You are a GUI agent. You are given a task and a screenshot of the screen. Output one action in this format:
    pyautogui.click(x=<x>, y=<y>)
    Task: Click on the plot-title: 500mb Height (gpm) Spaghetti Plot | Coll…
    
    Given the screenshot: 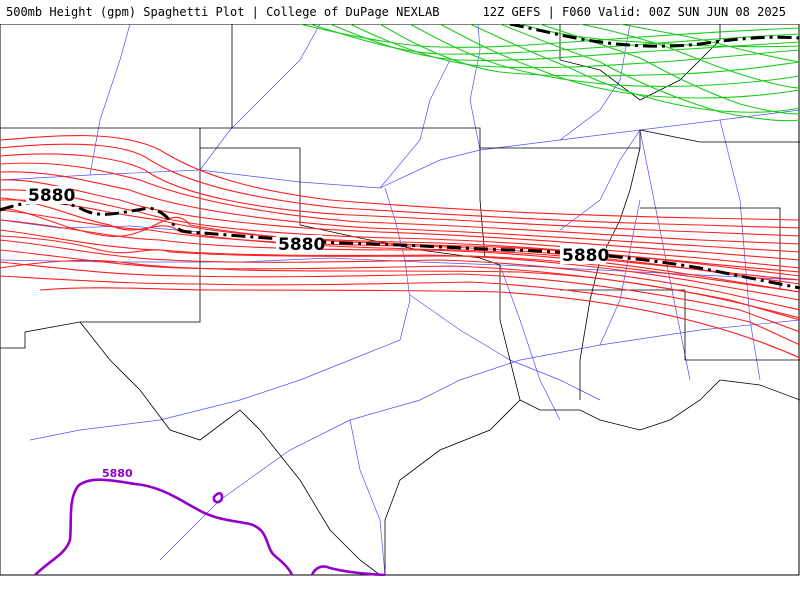 What is the action you would take?
    pyautogui.click(x=223, y=12)
    